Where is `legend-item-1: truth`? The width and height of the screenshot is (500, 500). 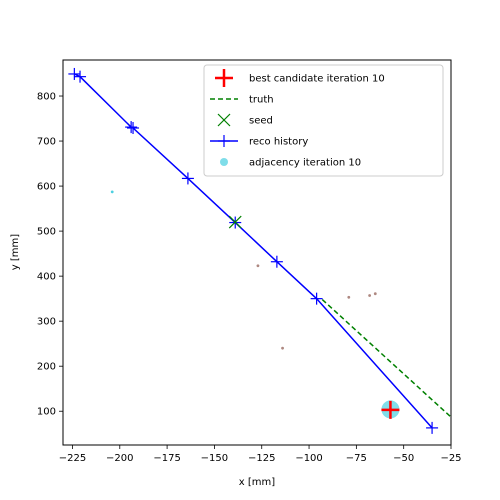 legend-item-1: truth is located at coordinates (242, 100).